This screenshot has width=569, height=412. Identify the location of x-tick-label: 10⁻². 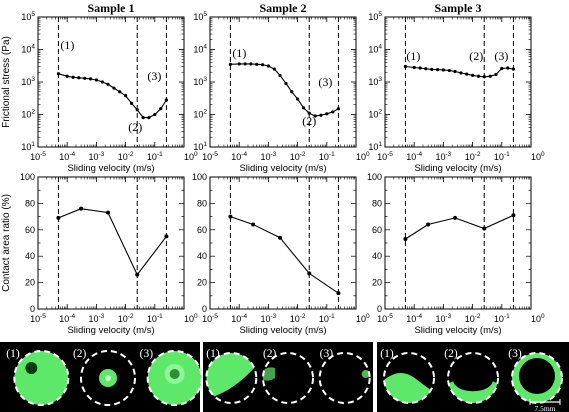
(298, 318).